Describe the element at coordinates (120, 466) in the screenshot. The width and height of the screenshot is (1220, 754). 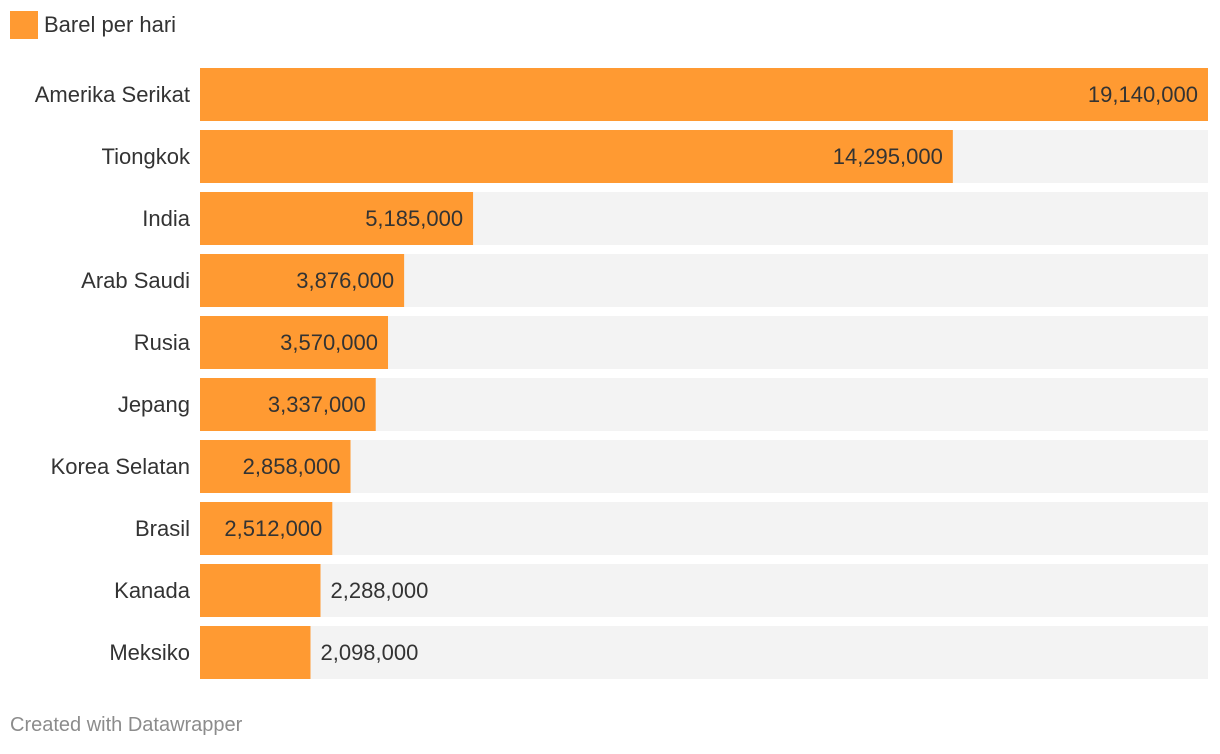
I see `category-label: Korea Selatan` at that location.